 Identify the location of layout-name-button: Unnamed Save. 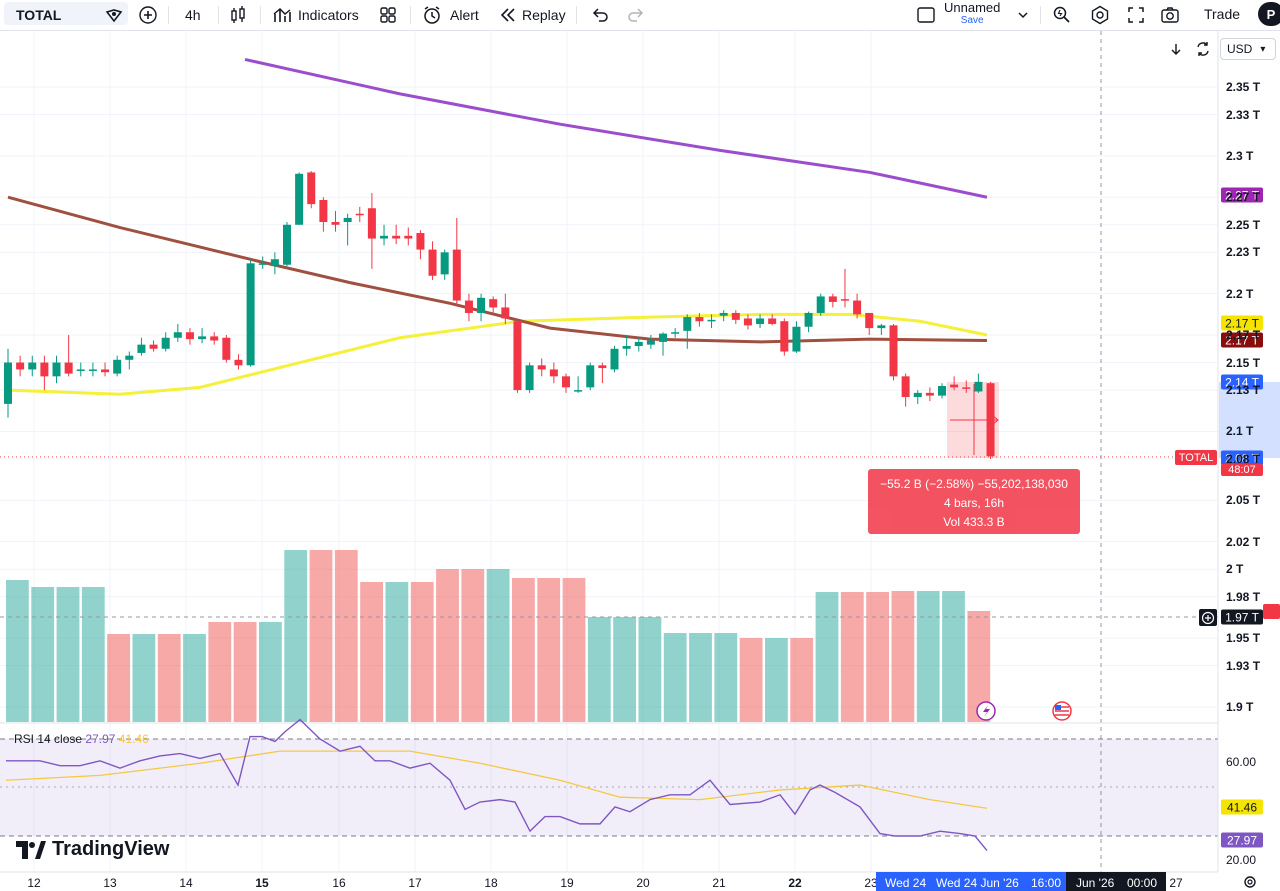
(972, 14).